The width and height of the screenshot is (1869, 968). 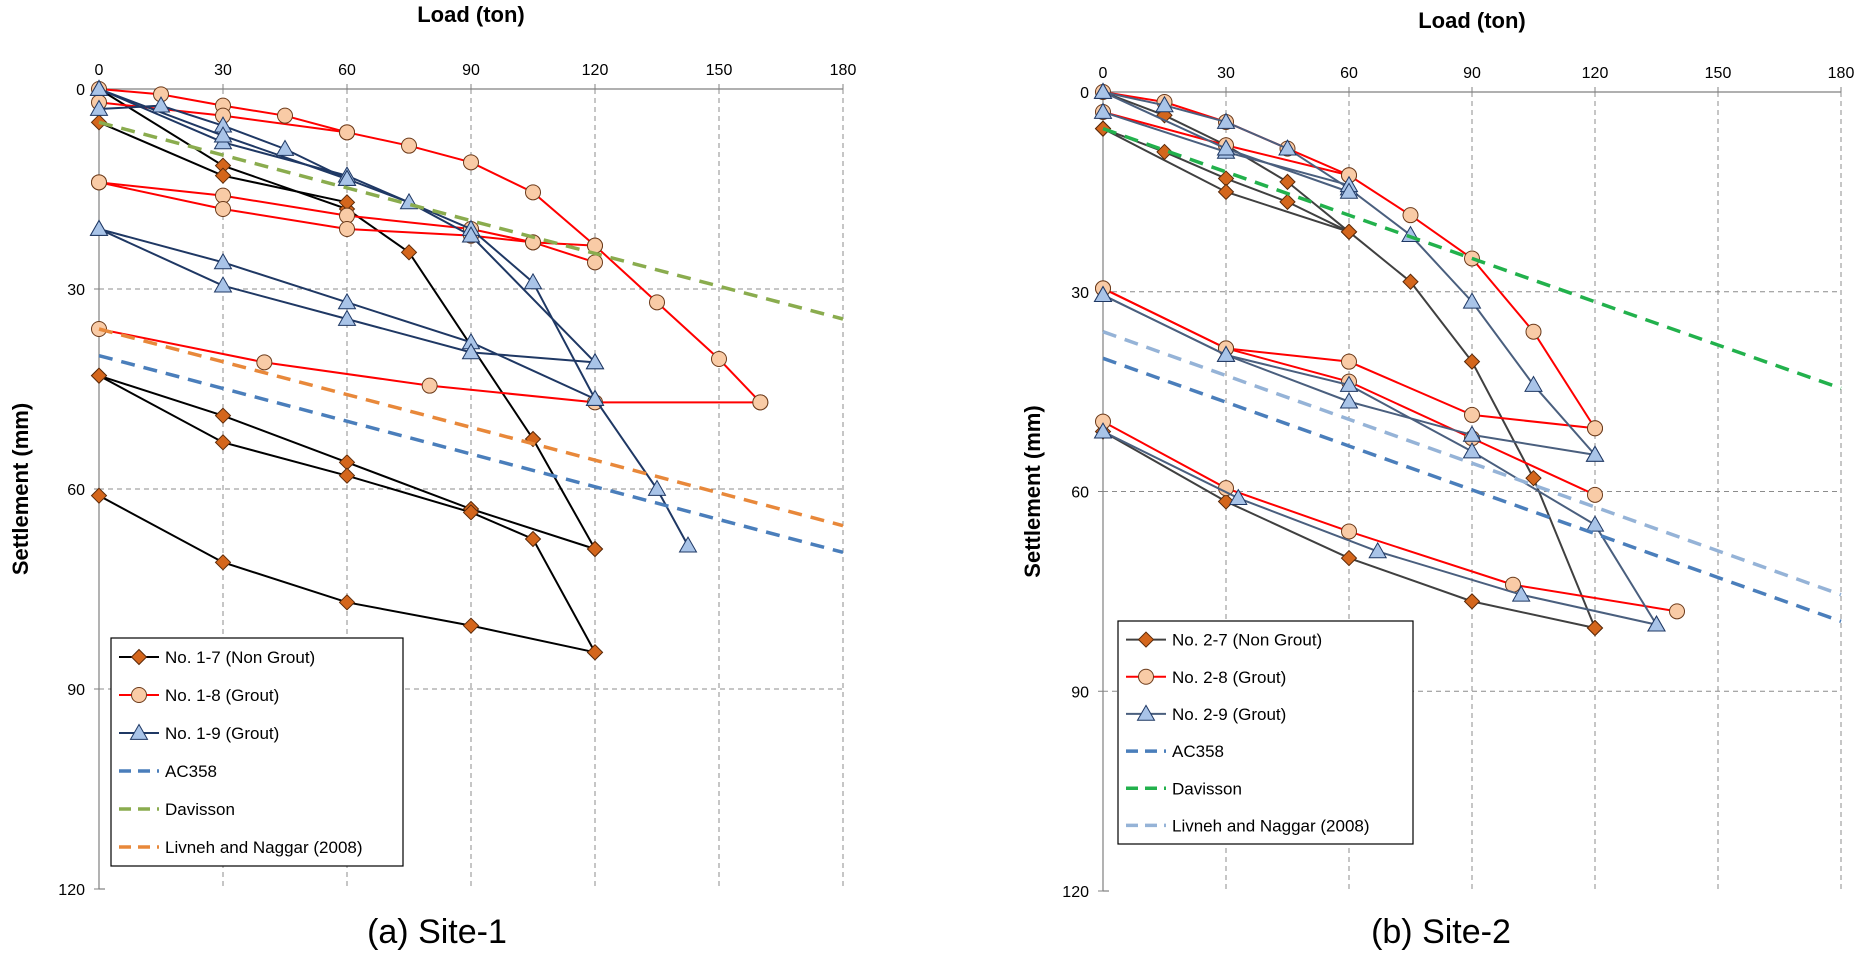 What do you see at coordinates (1080, 493) in the screenshot?
I see `y-tick-label: 60` at bounding box center [1080, 493].